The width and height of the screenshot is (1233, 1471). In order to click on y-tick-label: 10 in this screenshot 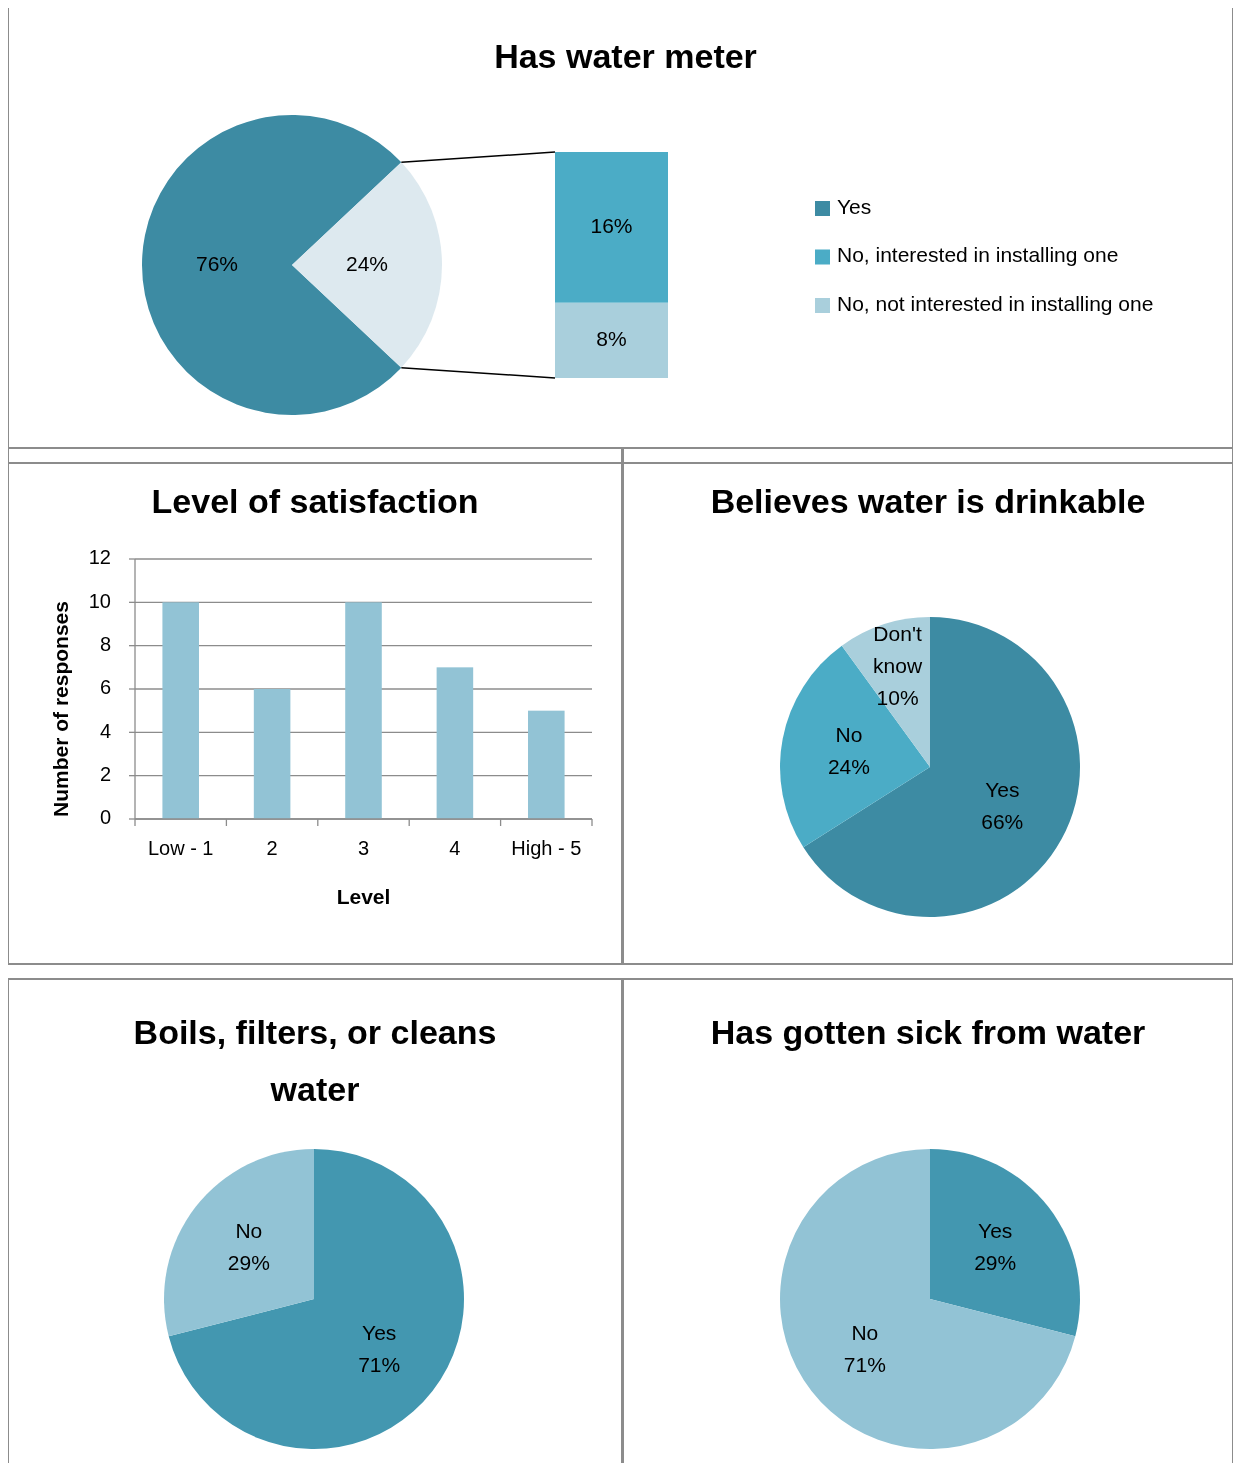, I will do `click(99, 600)`.